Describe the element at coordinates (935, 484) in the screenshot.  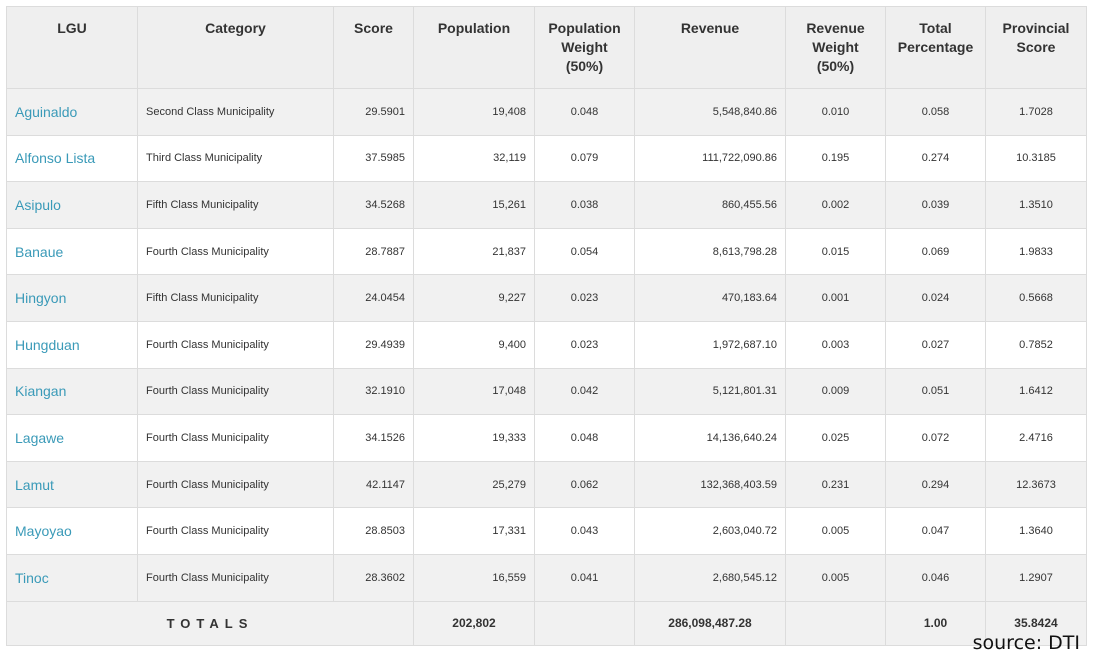
I see `total-percentage-cell: 0.294` at that location.